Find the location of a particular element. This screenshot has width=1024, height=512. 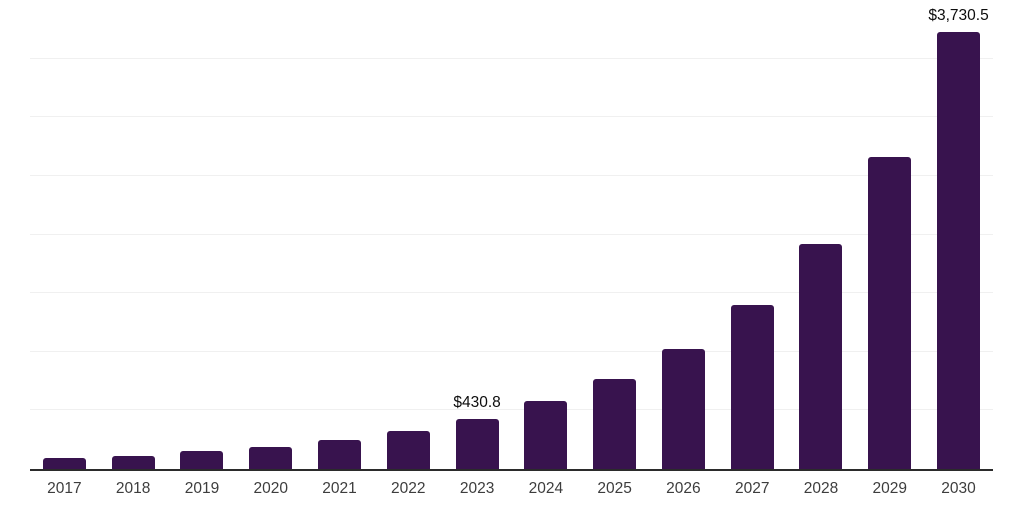

gridline-2000 is located at coordinates (511, 234).